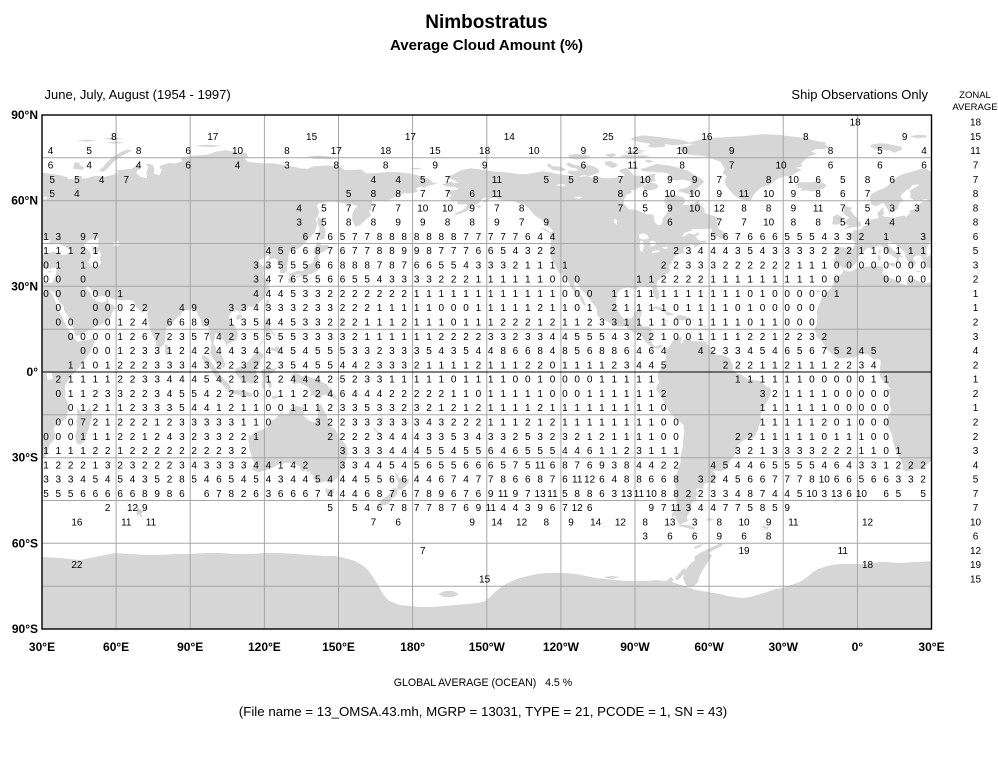  What do you see at coordinates (974, 107) in the screenshot?
I see `svg-text: AVERAGE` at bounding box center [974, 107].